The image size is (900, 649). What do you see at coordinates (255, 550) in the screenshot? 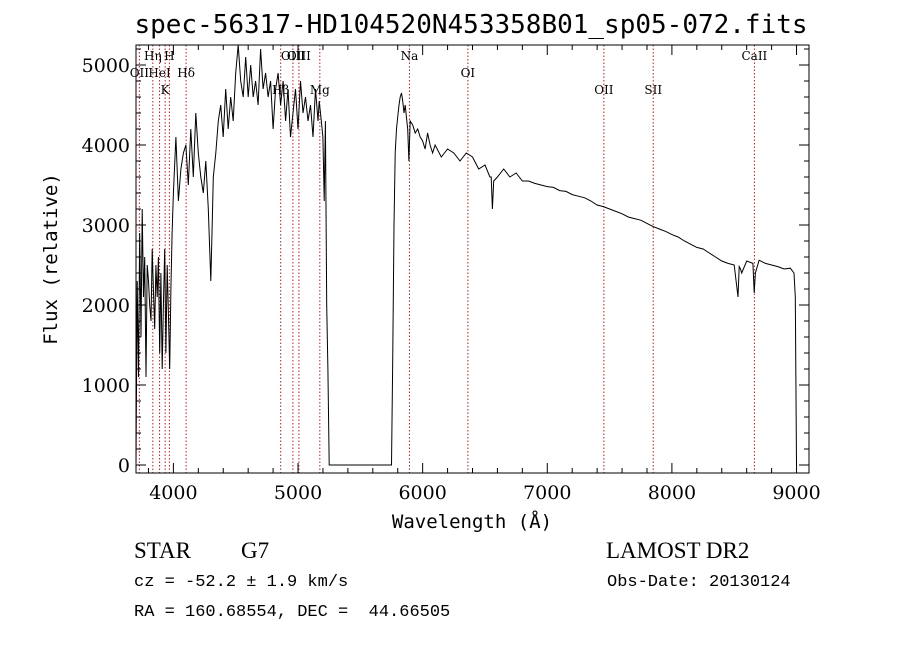
I see `subclass-label: G7` at bounding box center [255, 550].